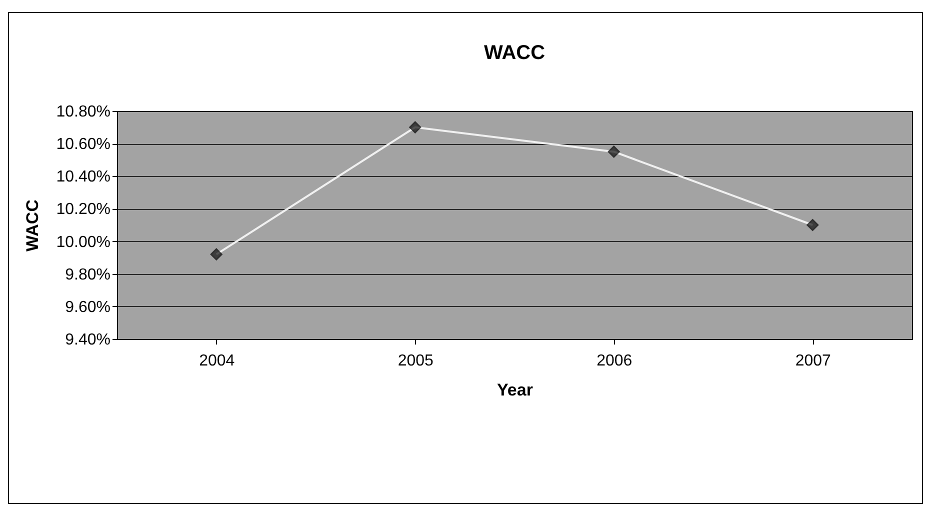  I want to click on y-axis-title: WACC, so click(32, 226).